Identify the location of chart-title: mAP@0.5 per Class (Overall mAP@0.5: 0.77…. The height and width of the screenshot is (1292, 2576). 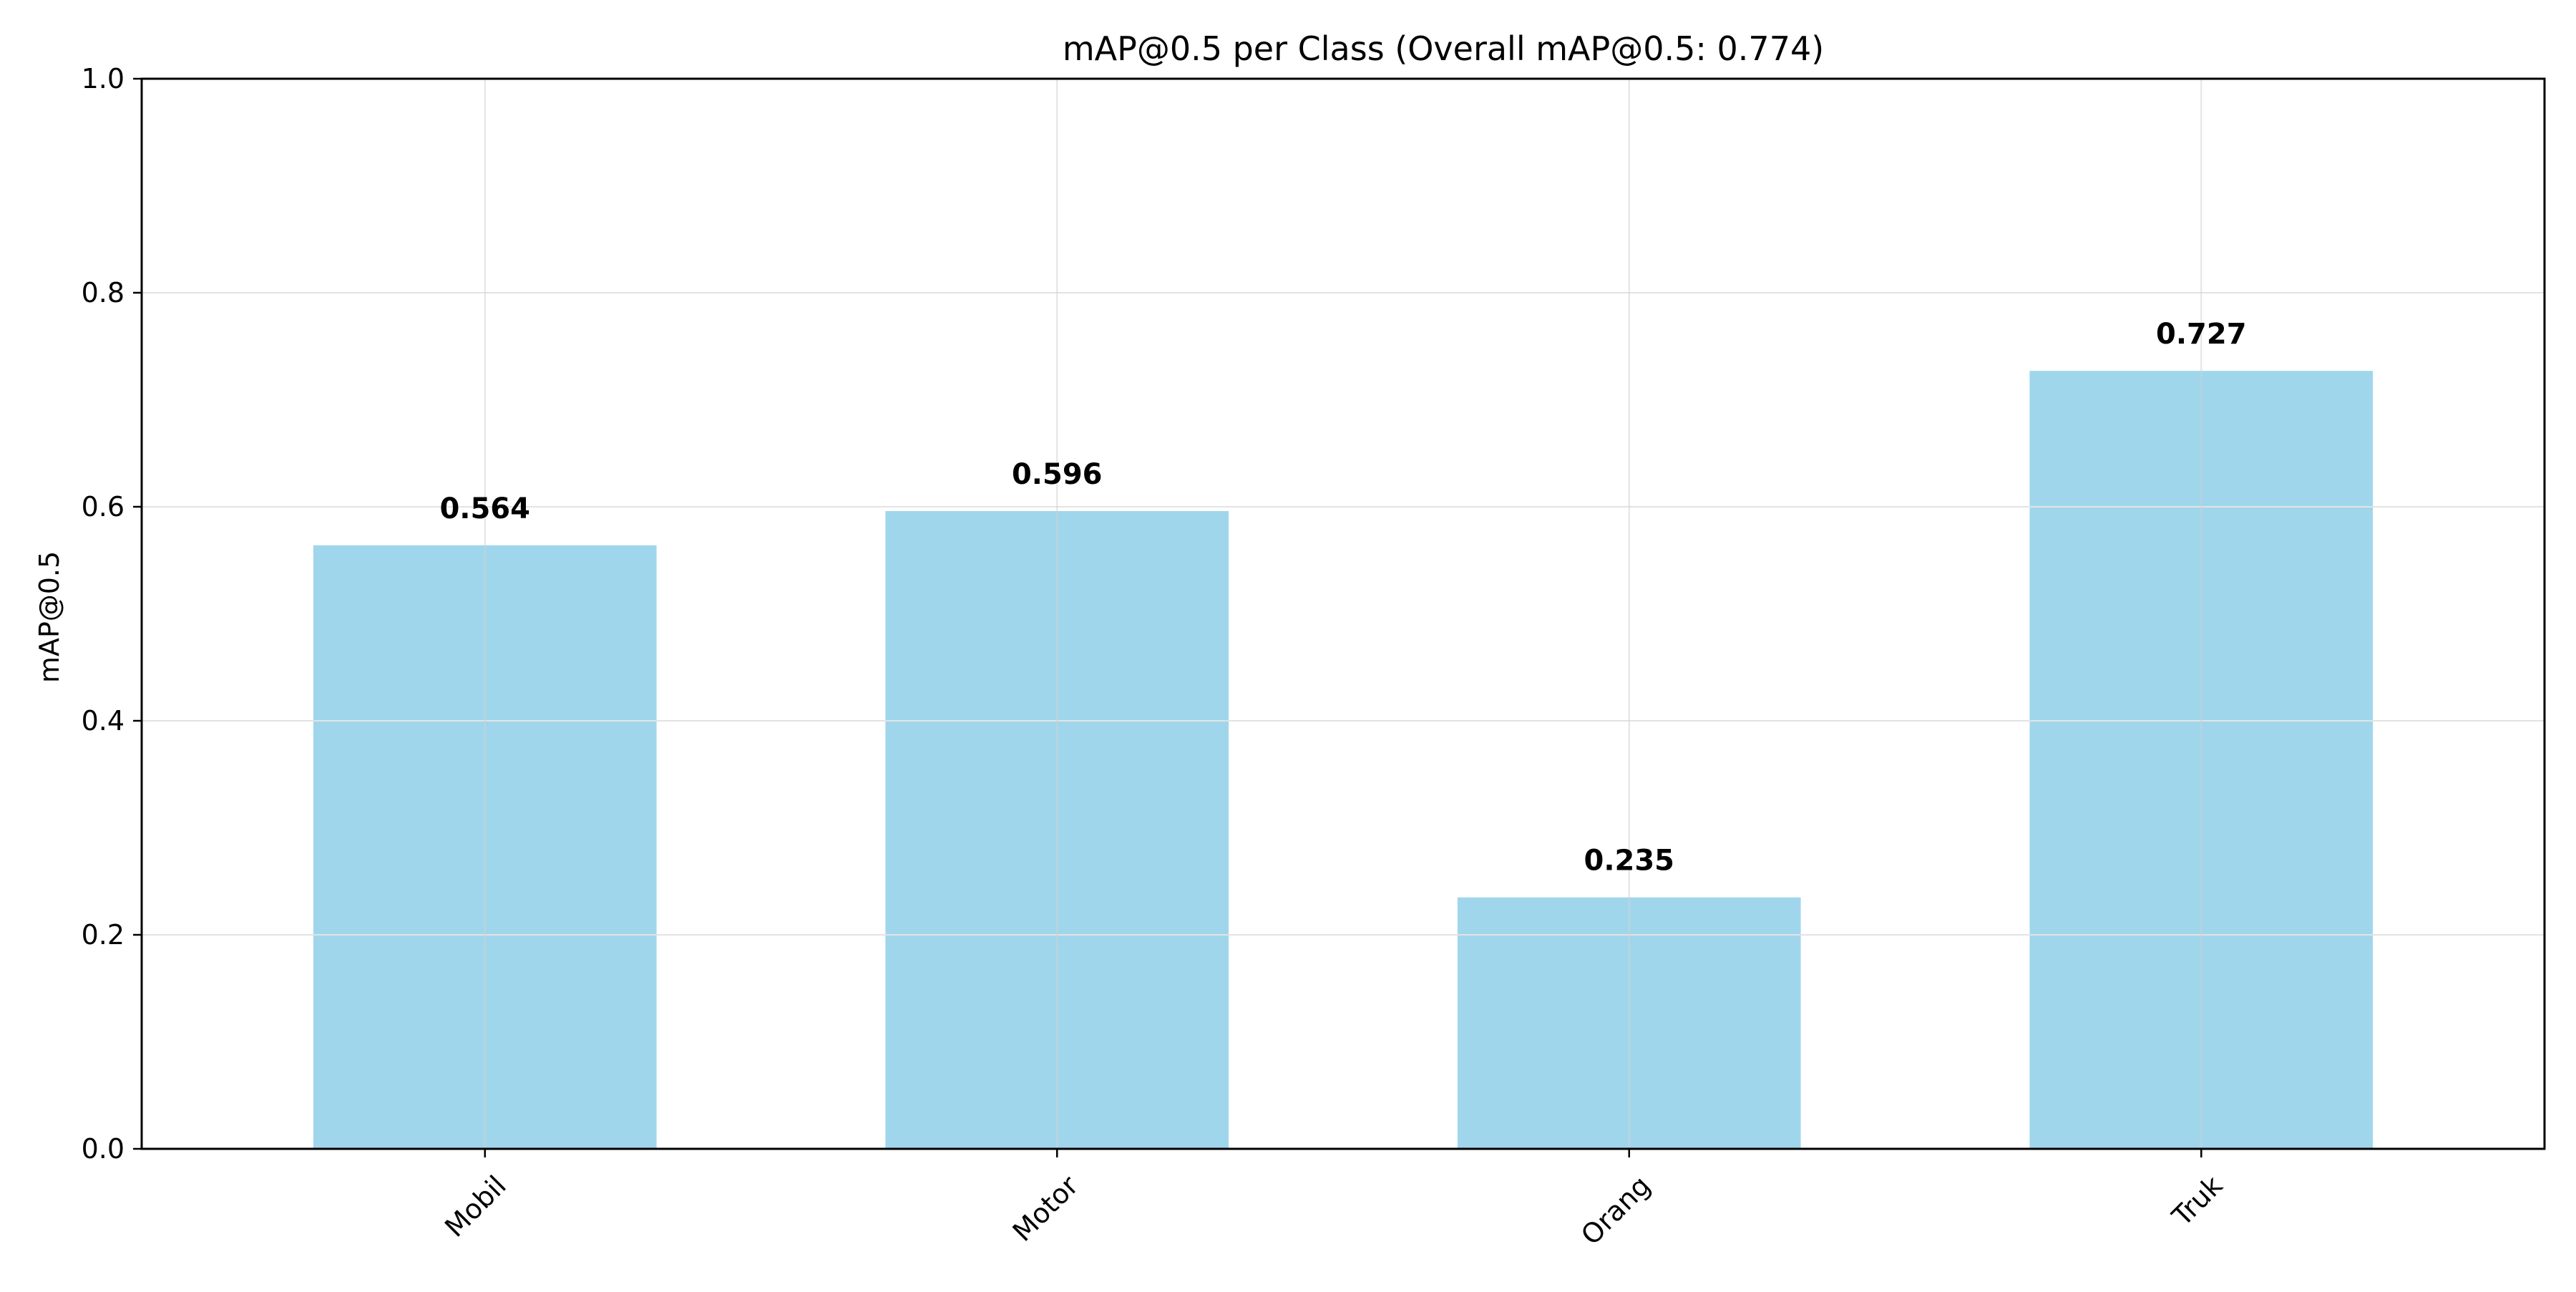
(1443, 48).